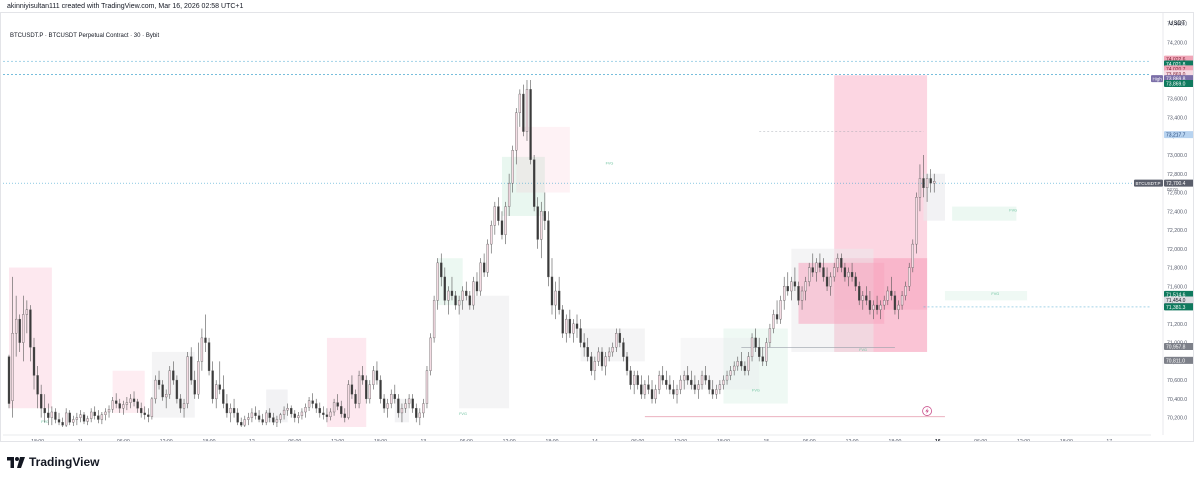 This screenshot has height=478, width=1200. What do you see at coordinates (53, 462) in the screenshot?
I see `tradingview-logo: TradingView` at bounding box center [53, 462].